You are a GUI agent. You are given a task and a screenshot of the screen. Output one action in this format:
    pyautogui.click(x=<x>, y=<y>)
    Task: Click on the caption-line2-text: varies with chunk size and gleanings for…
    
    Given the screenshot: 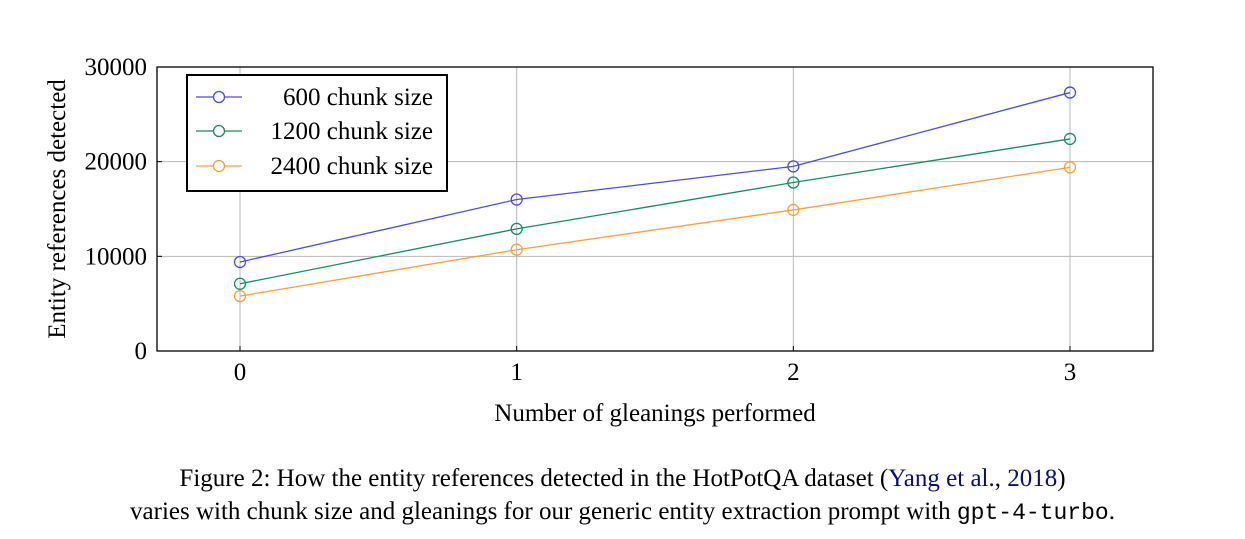 What is the action you would take?
    pyautogui.click(x=543, y=511)
    